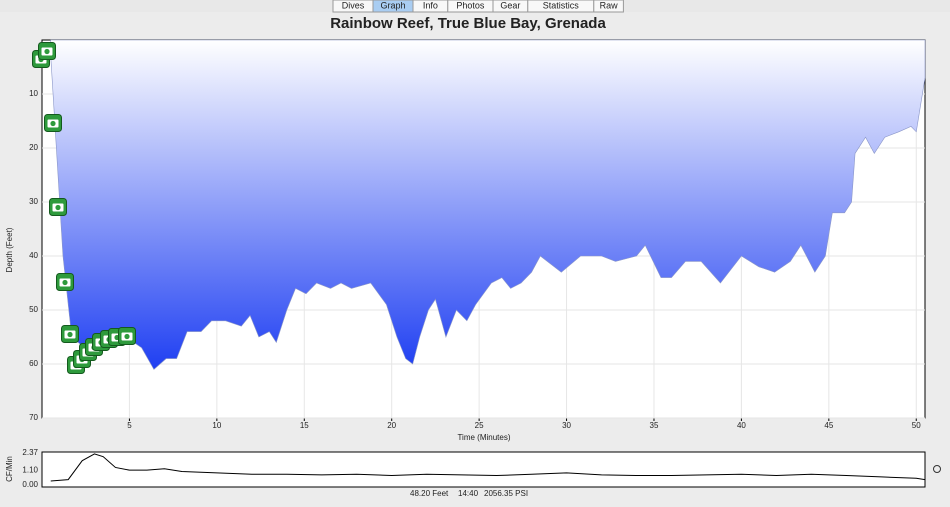  Describe the element at coordinates (33, 363) in the screenshot. I see `y-tick-label: 60` at that location.